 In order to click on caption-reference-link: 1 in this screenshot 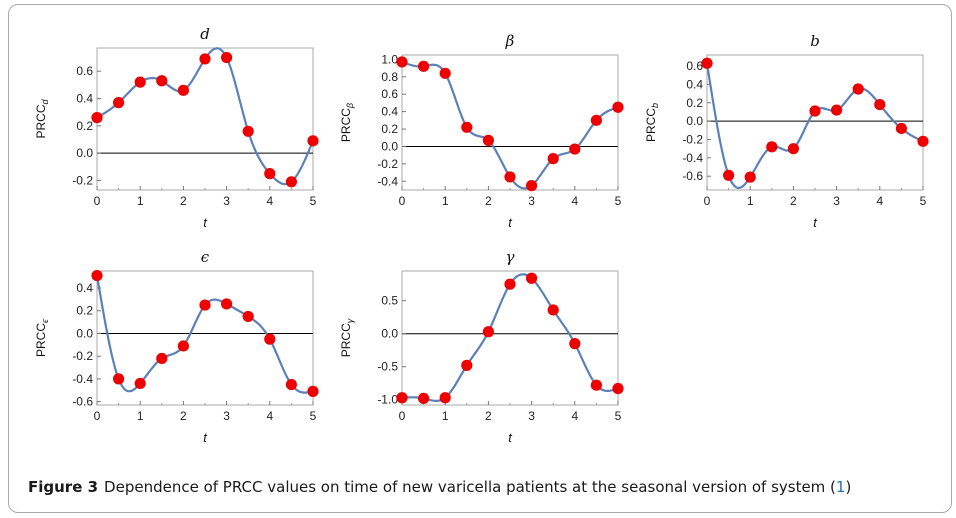, I will do `click(840, 487)`.